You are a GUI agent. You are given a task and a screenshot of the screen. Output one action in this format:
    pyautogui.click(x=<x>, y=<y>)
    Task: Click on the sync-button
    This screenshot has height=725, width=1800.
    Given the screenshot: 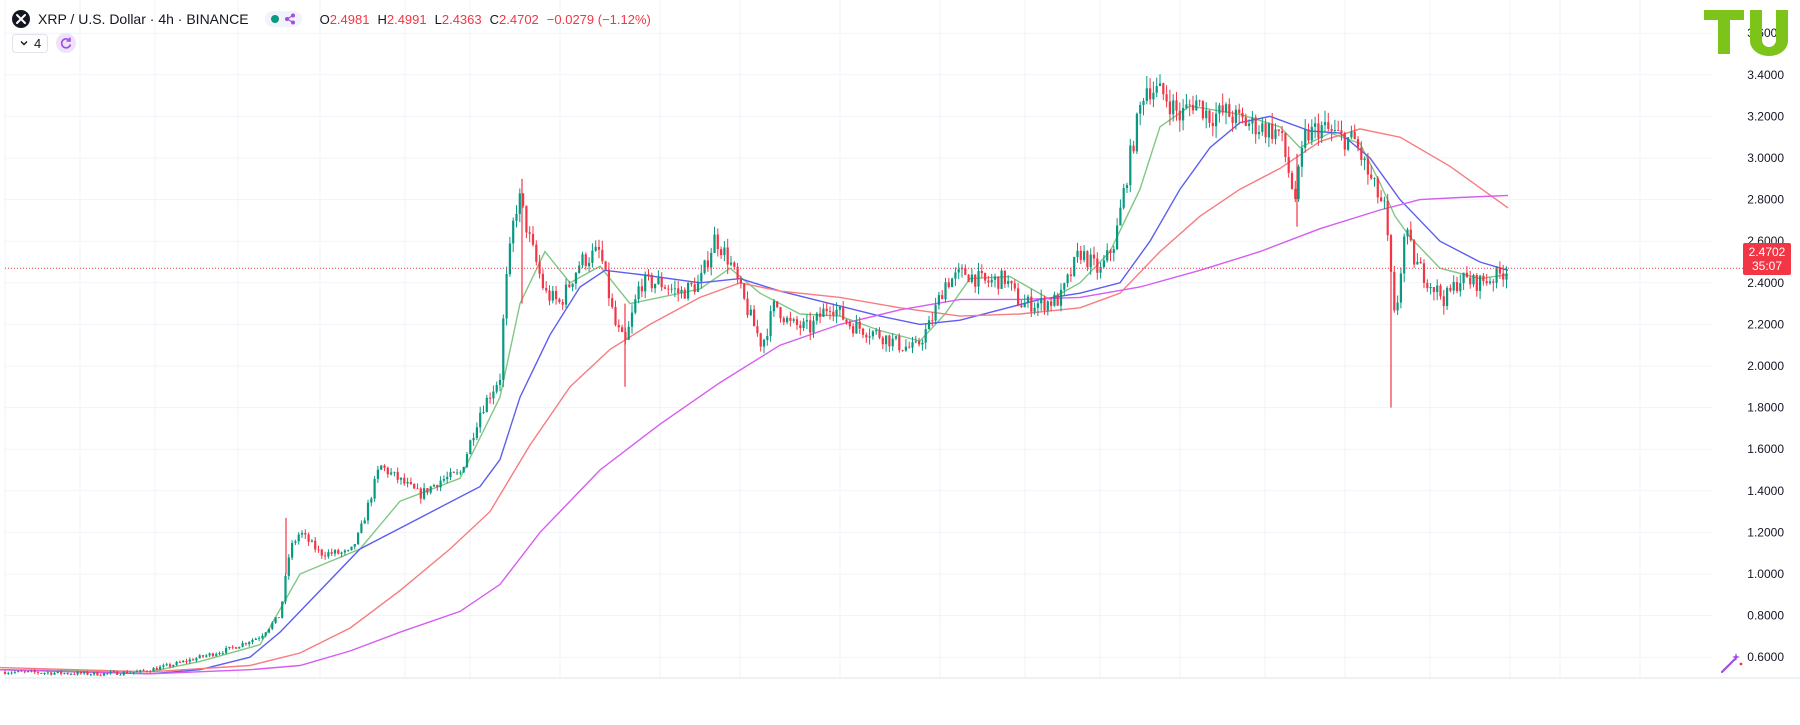 What is the action you would take?
    pyautogui.click(x=66, y=43)
    